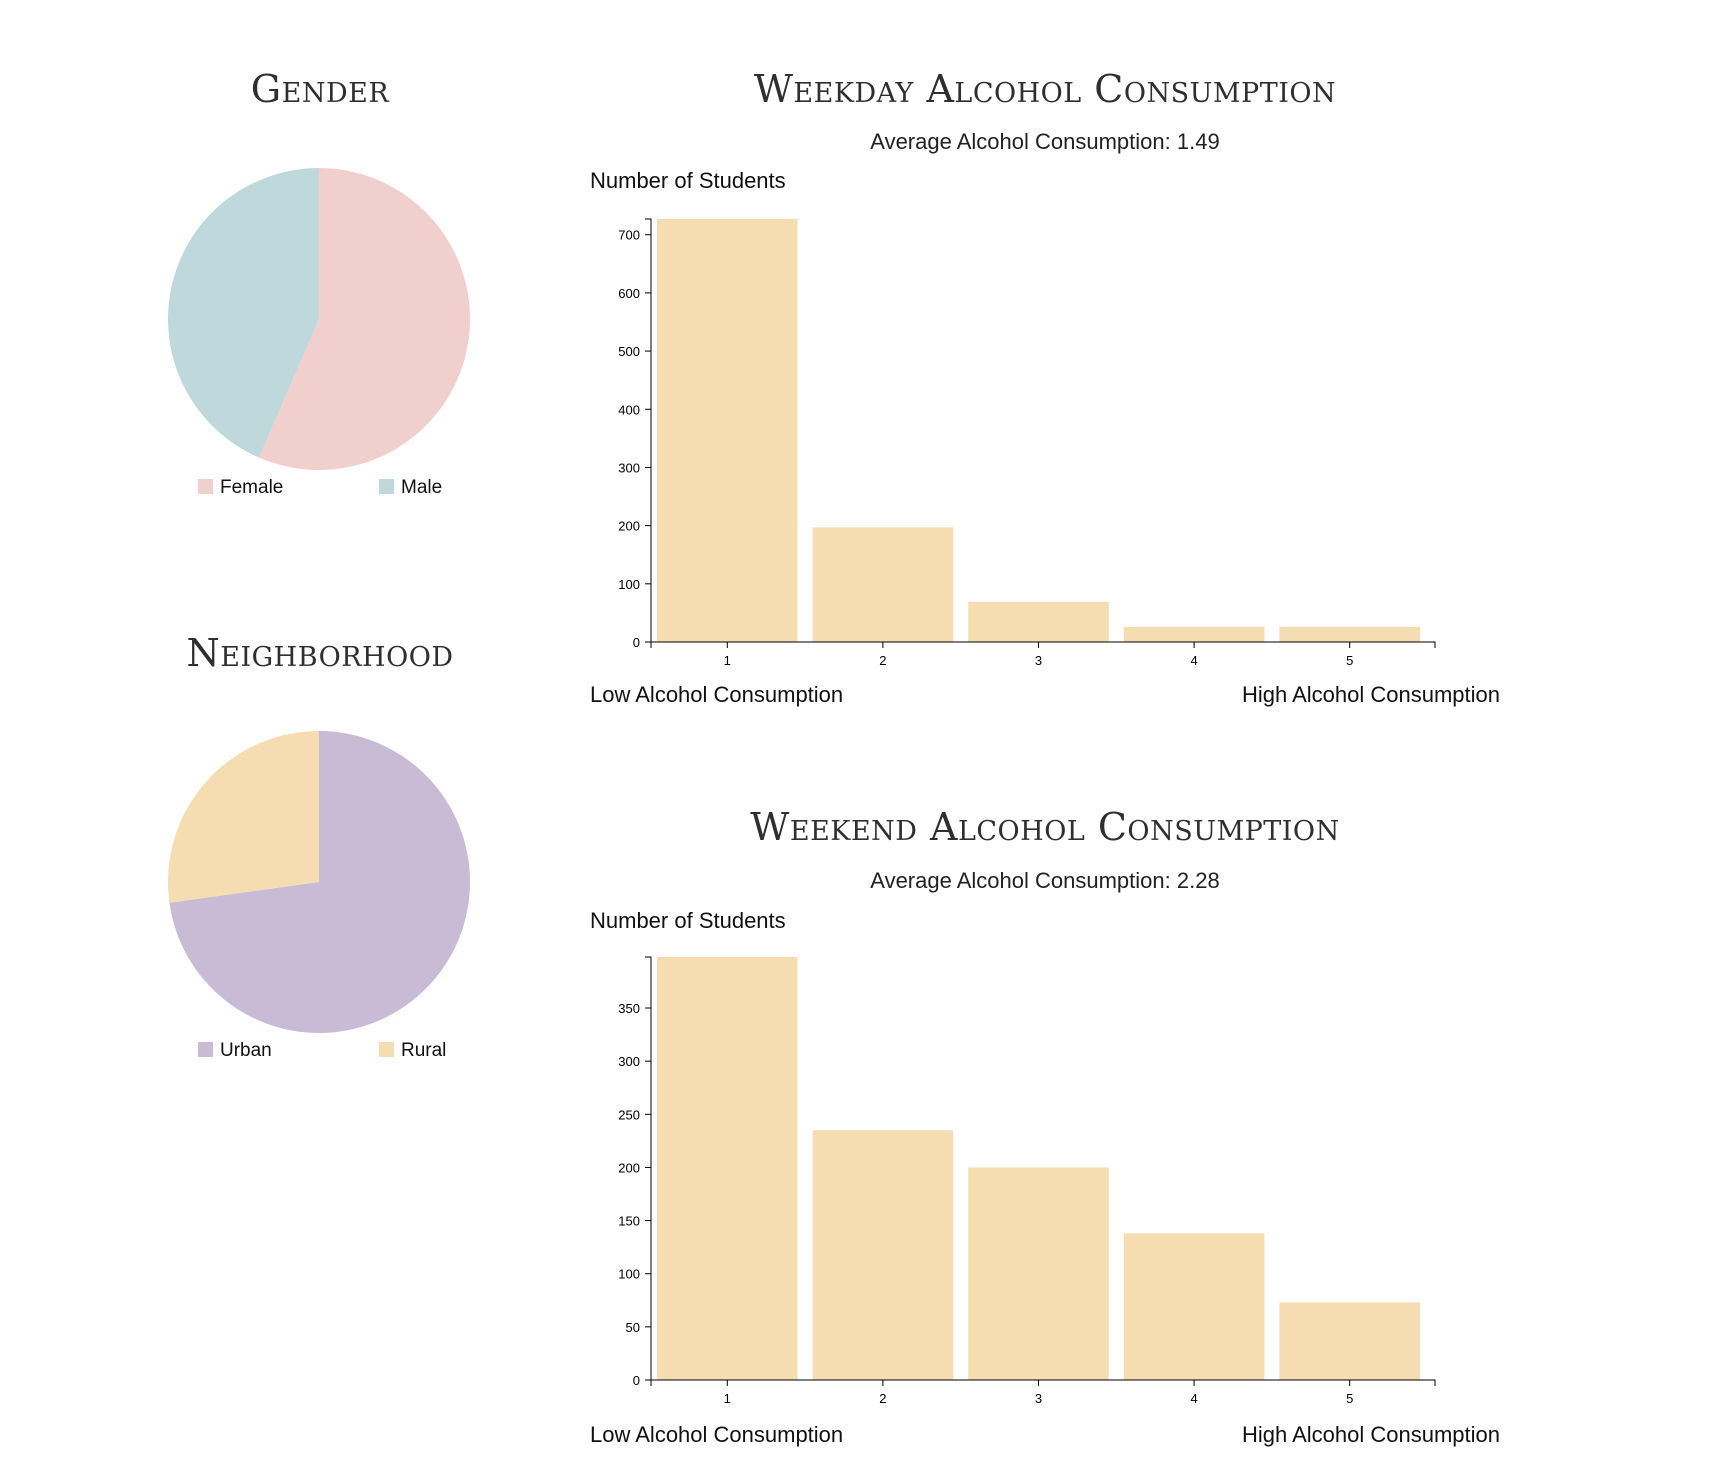 The height and width of the screenshot is (1478, 1732). What do you see at coordinates (629, 1114) in the screenshot?
I see `y-tick-label: 250` at bounding box center [629, 1114].